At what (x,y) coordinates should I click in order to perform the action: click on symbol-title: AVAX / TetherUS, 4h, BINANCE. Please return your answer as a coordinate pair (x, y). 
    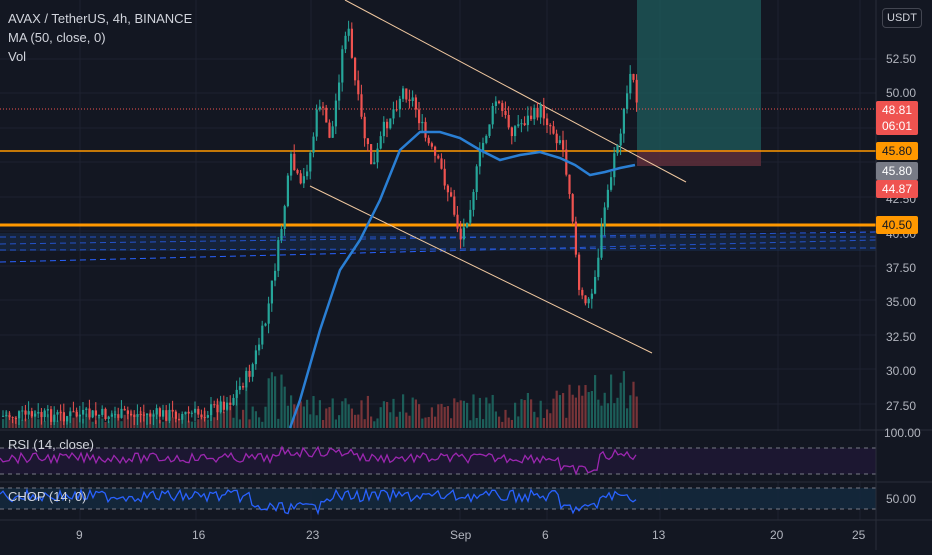
    Looking at the image, I should click on (100, 18).